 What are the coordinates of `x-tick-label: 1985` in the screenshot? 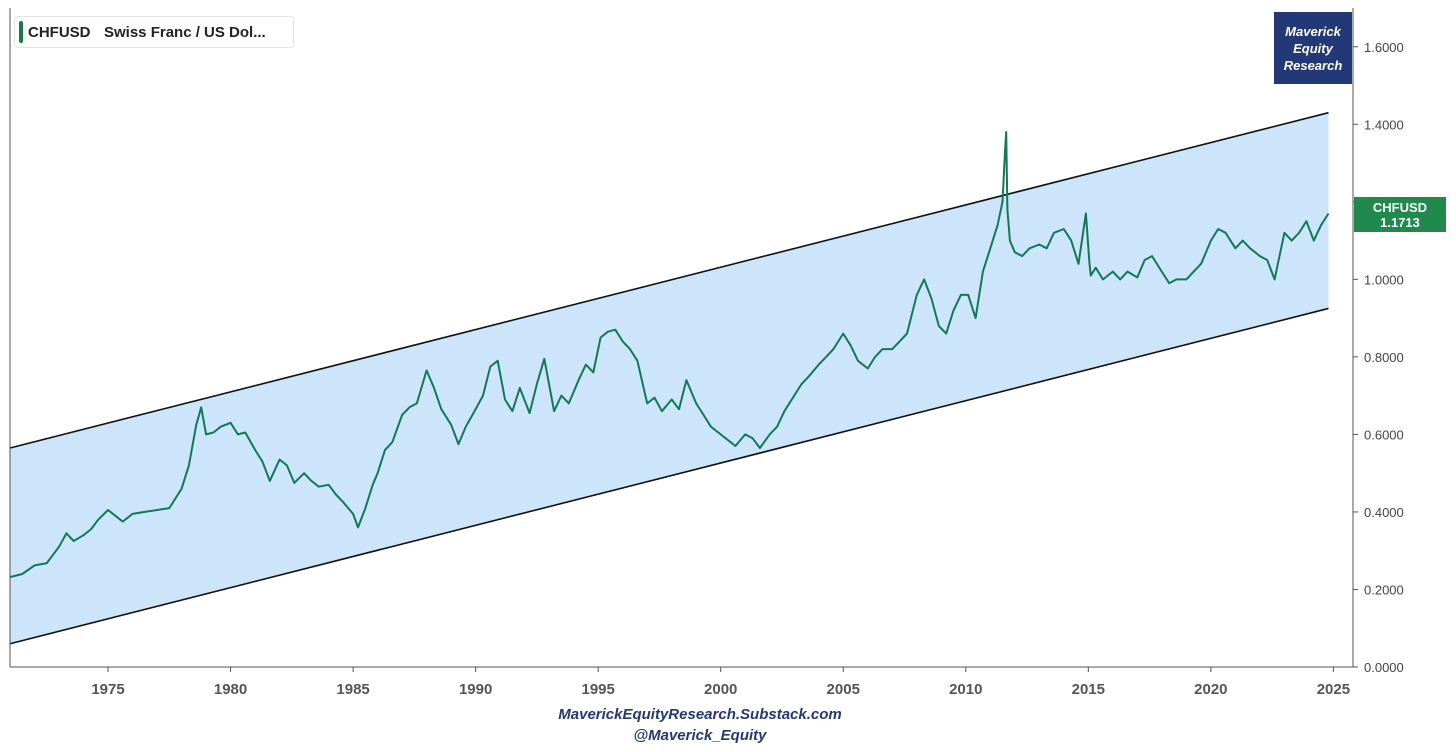 It's located at (352, 689).